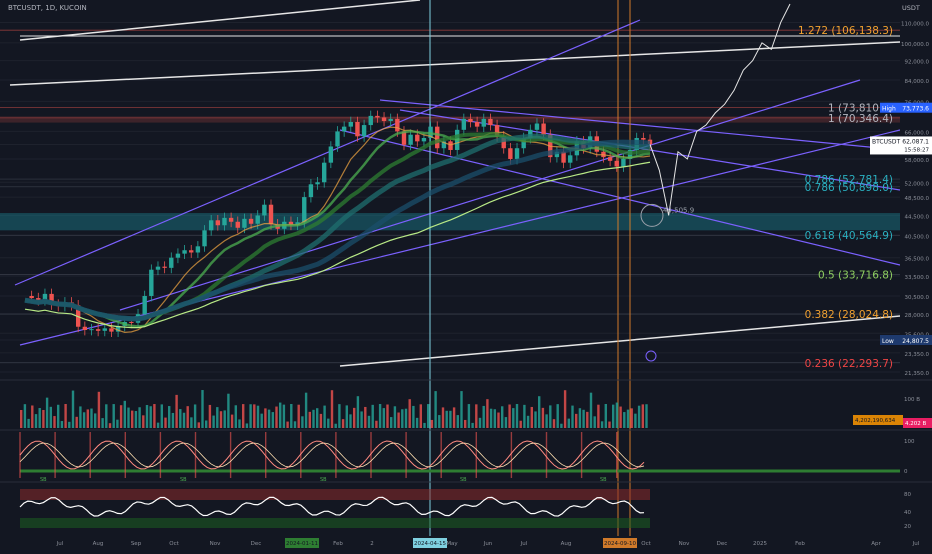 This screenshot has height=554, width=932. Describe the element at coordinates (915, 341) in the screenshot. I see `low-badge-value: 24,807.5` at that location.